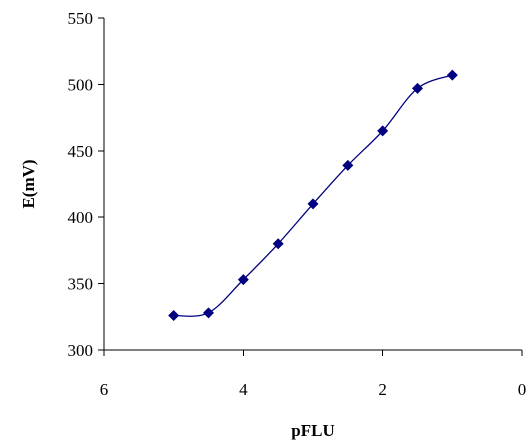 The image size is (531, 442). Describe the element at coordinates (312, 430) in the screenshot. I see `x-axis-title: pFLU` at that location.